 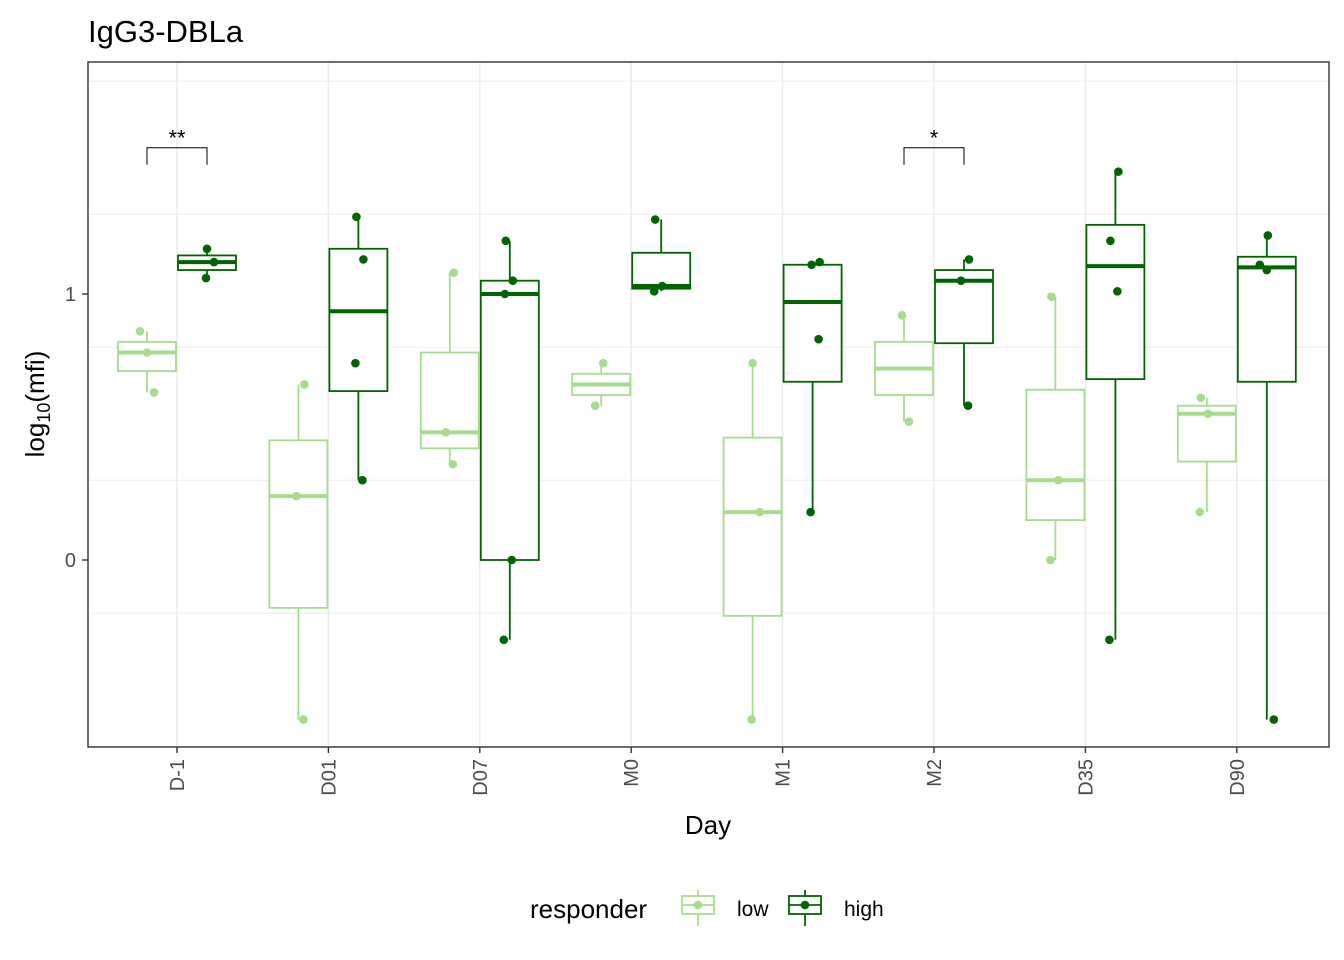 What do you see at coordinates (753, 909) in the screenshot?
I see `legend-label-low: low` at bounding box center [753, 909].